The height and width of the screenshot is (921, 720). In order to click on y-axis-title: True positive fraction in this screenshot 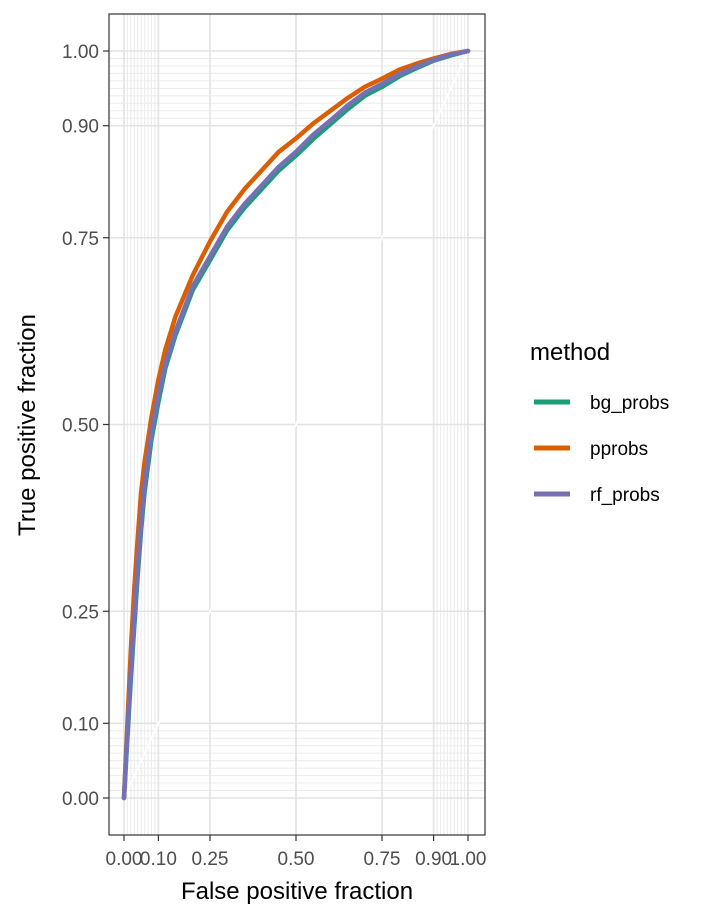, I will do `click(27, 425)`.